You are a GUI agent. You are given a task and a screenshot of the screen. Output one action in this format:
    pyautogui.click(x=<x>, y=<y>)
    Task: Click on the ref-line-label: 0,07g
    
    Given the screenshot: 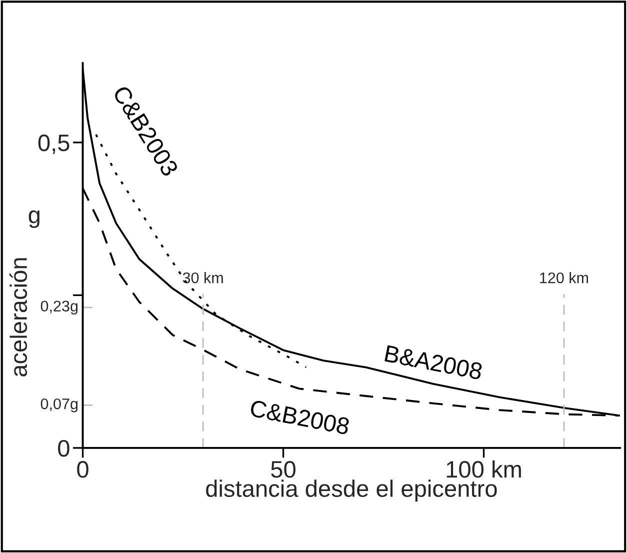 What is the action you would take?
    pyautogui.click(x=59, y=405)
    